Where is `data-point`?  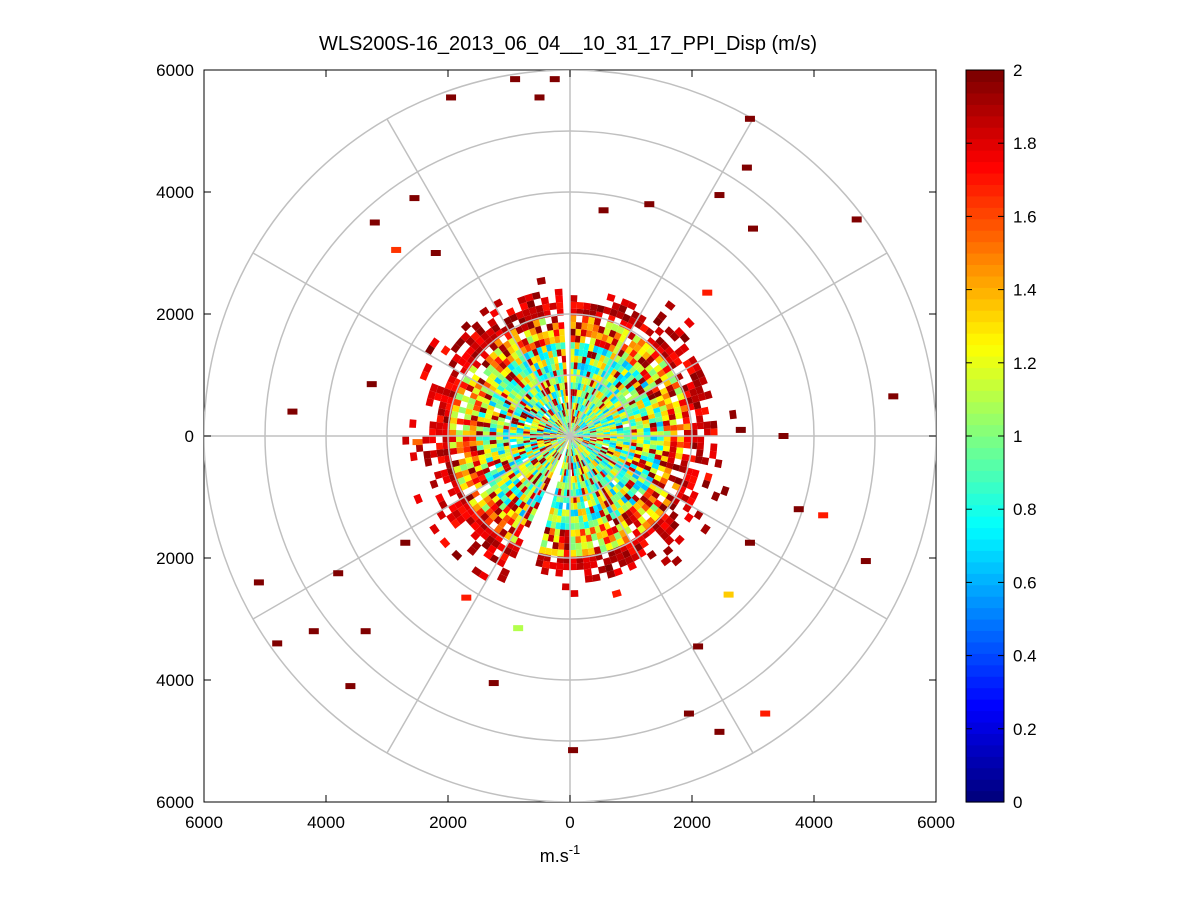
data-point is located at coordinates (719, 731).